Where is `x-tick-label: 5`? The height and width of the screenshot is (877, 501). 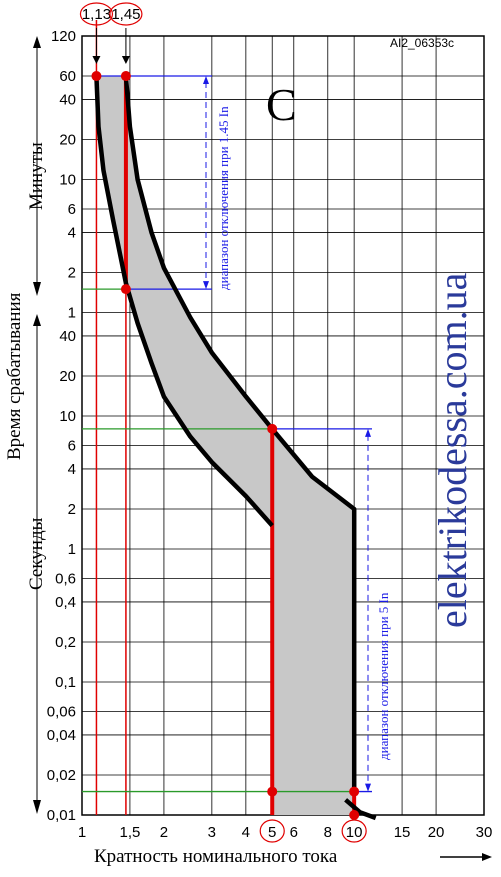
x-tick-label: 5 is located at coordinates (272, 832).